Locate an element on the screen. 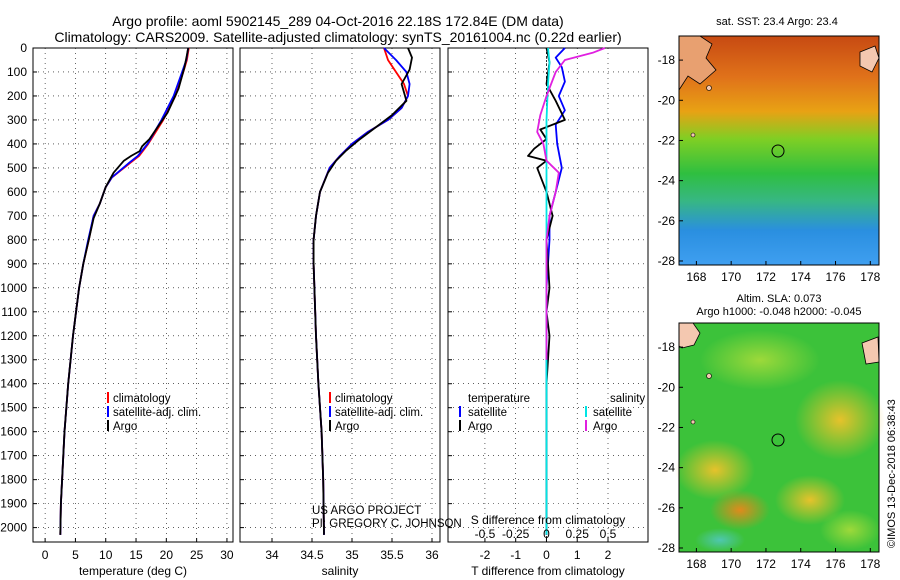  x2-tick-label: -0.25 is located at coordinates (516, 534).